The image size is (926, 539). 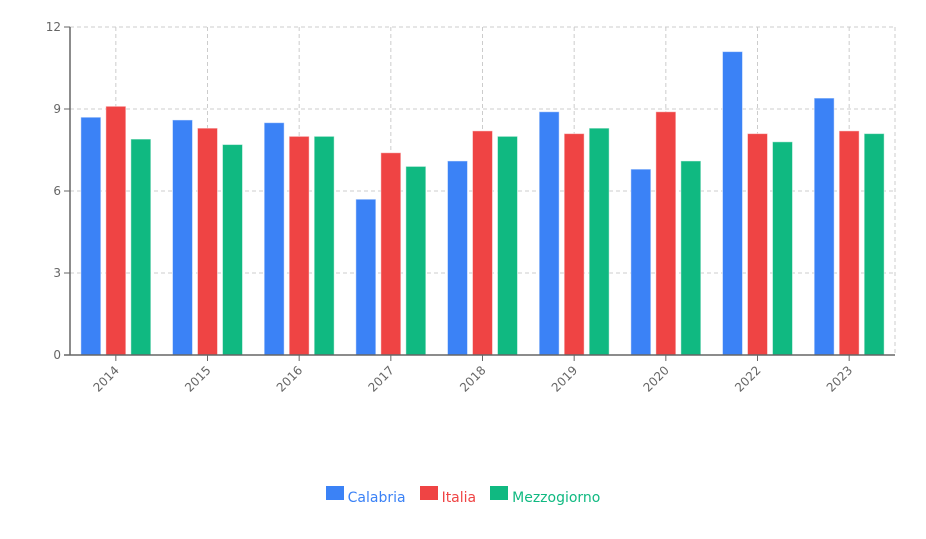 I want to click on bar-mezzogiorno-2022: Mezzogiorno 2022: 7.8, so click(x=782, y=248).